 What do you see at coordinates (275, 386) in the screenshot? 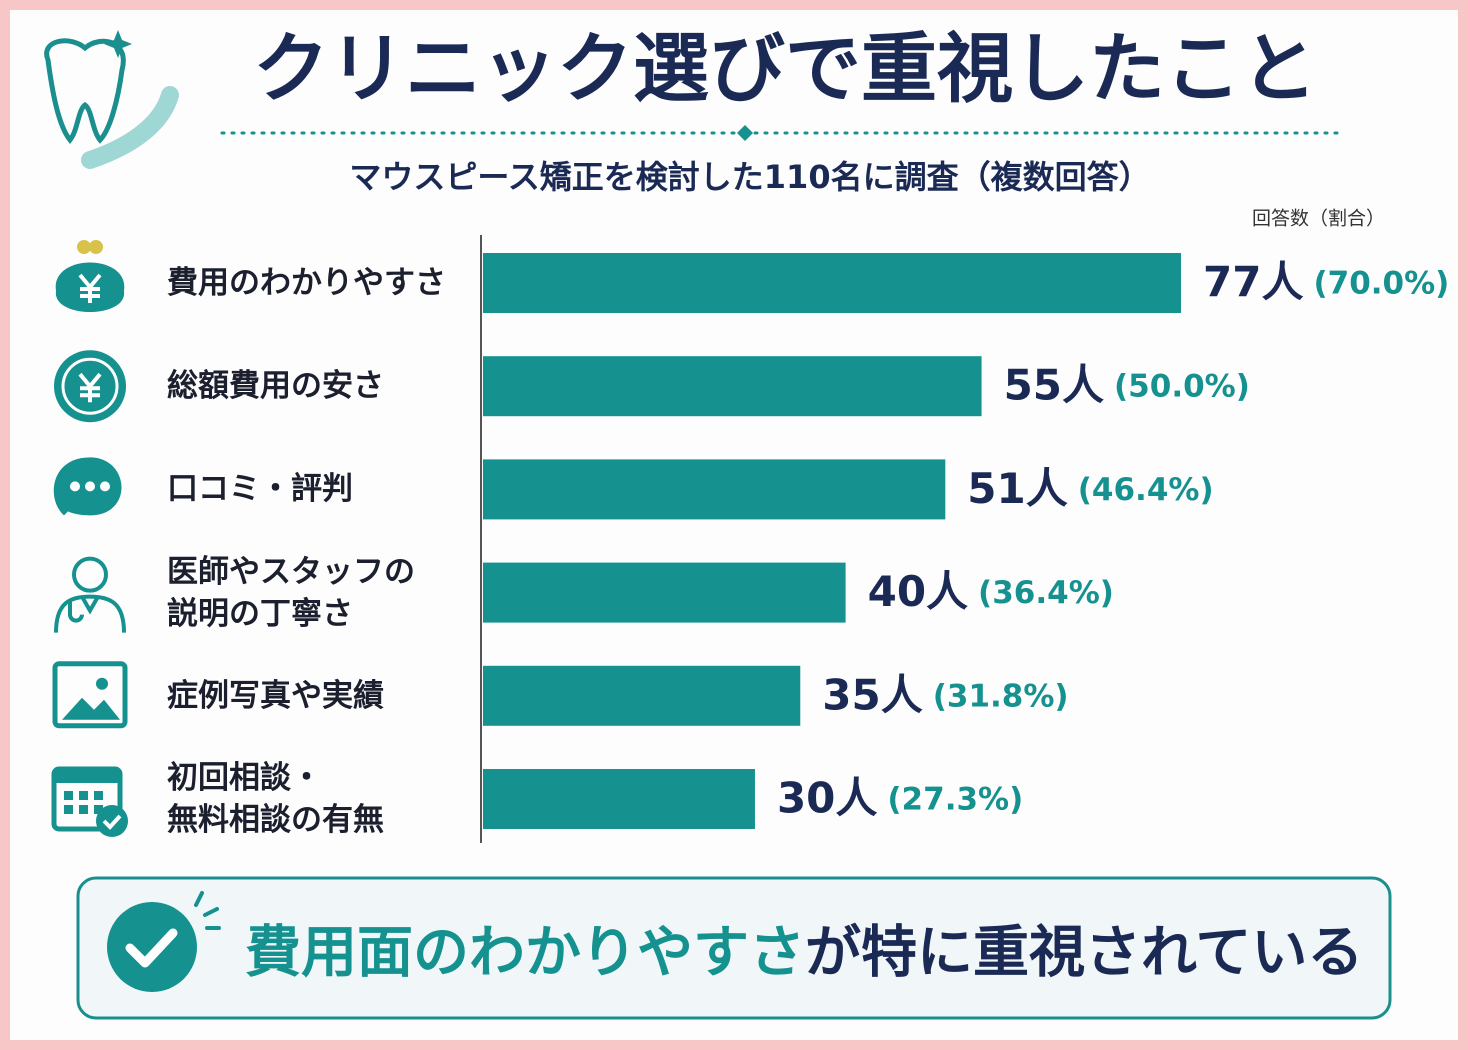
I see `category-label: 総額費用の安さ` at bounding box center [275, 386].